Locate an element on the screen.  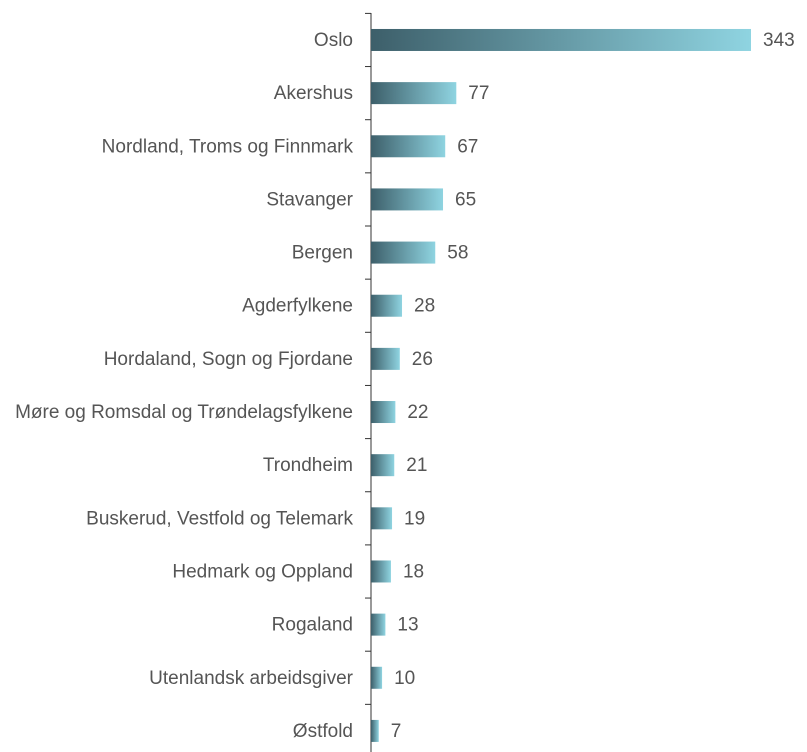
value-label: 21 is located at coordinates (416, 465).